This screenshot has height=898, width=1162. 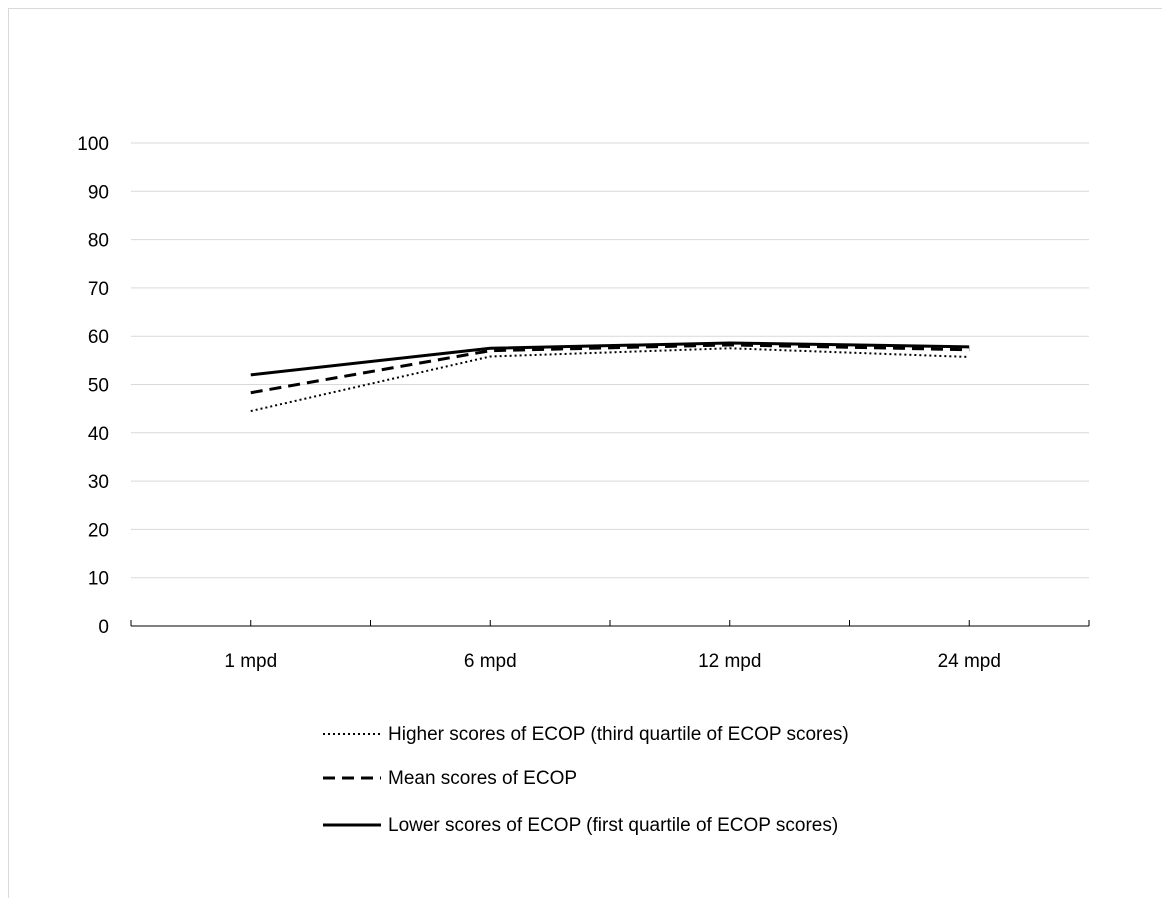 I want to click on x-tick-label: 24 mpd, so click(x=969, y=661).